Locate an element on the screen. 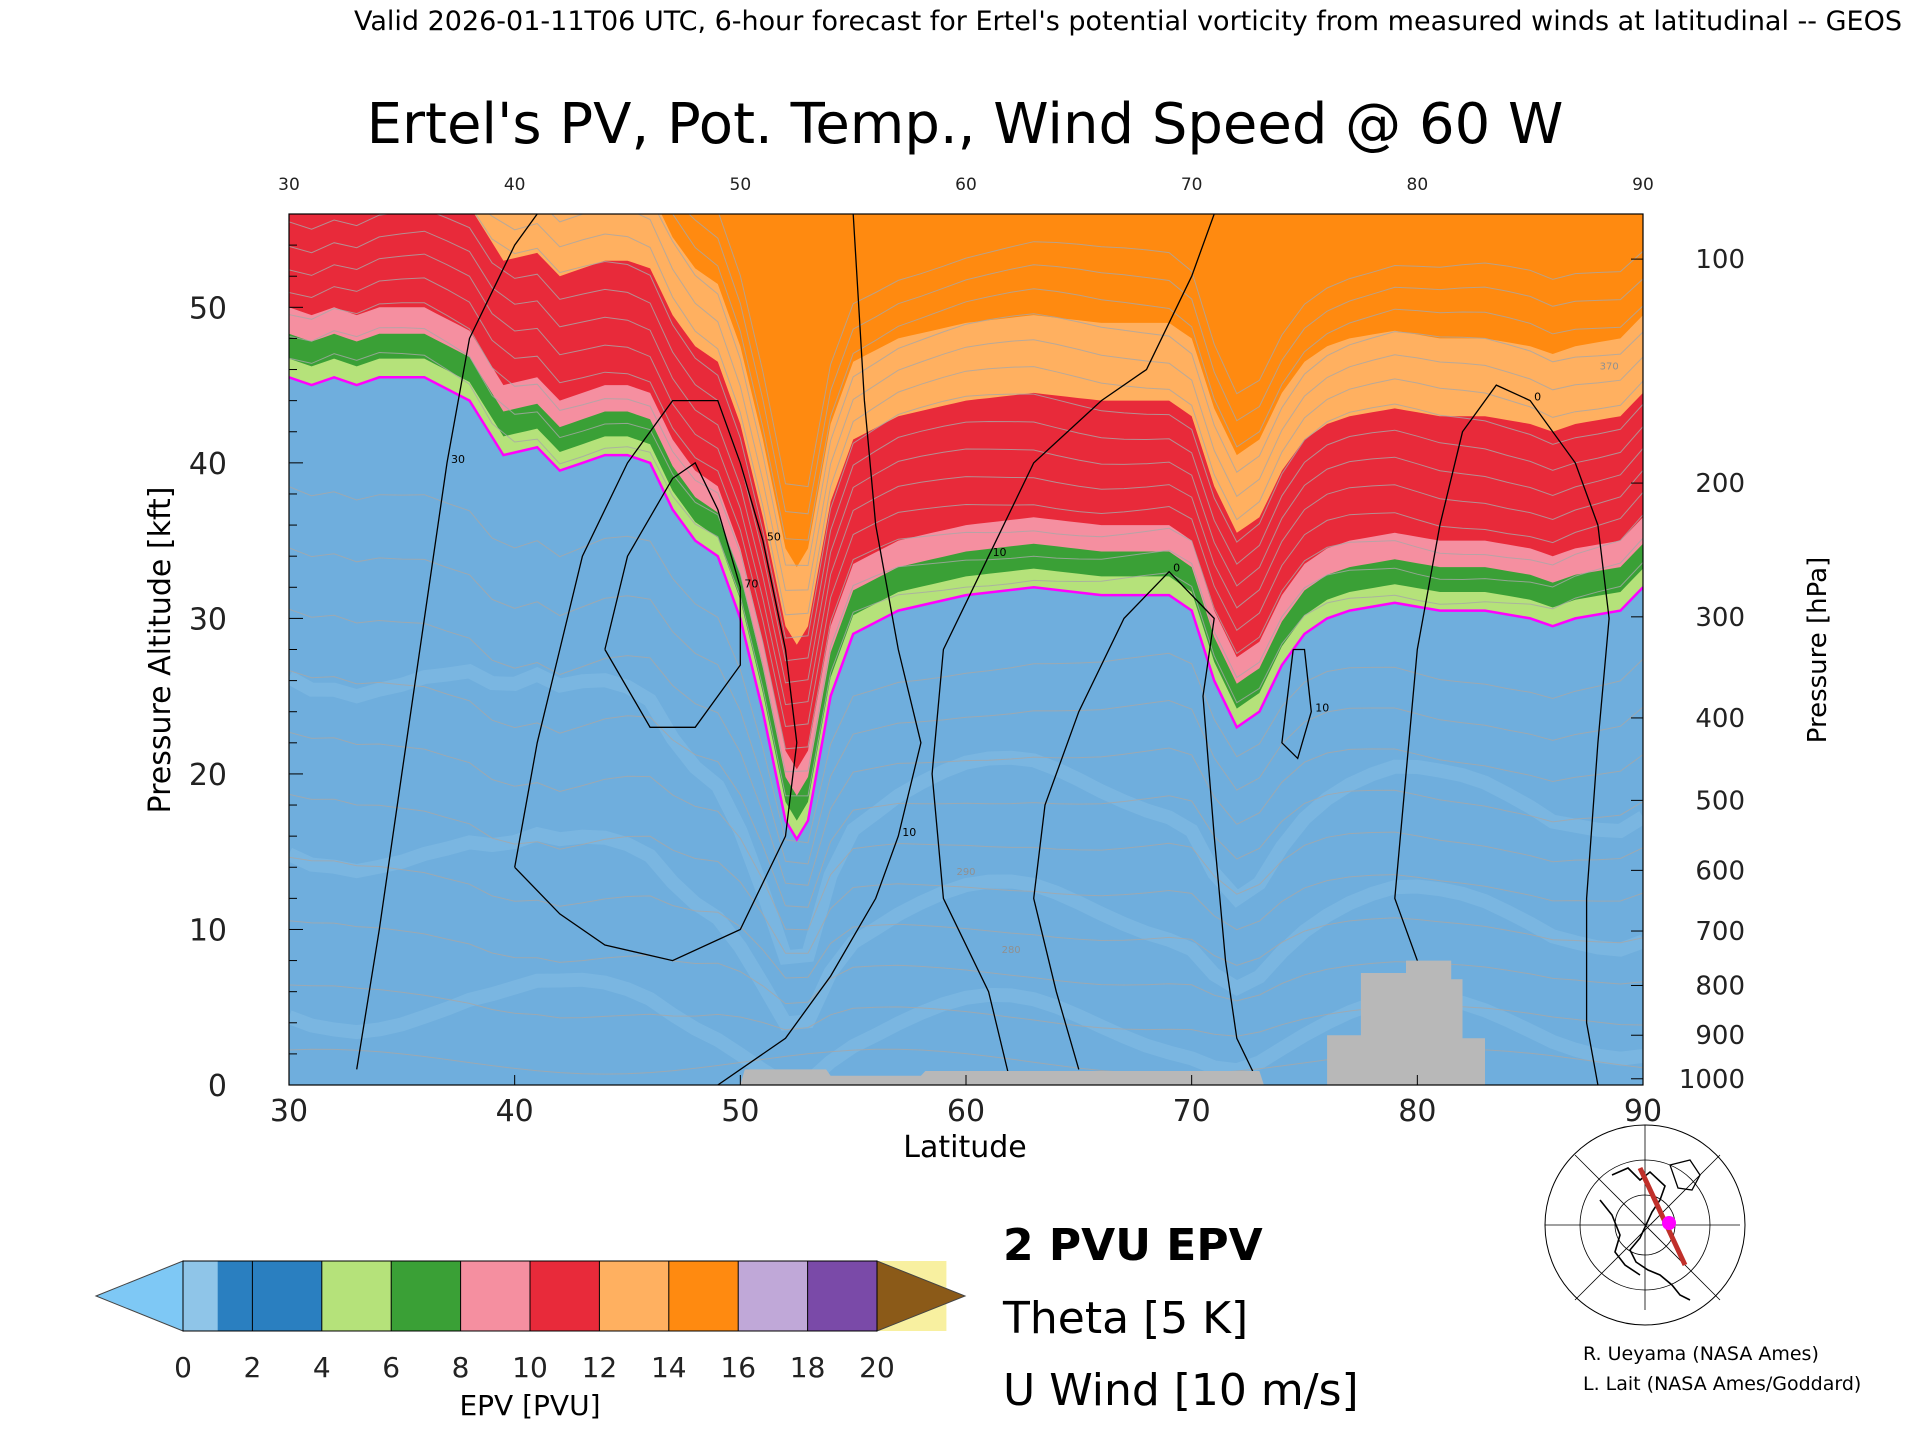 This screenshot has width=1920, height=1440. pressure-tick-label: 300 is located at coordinates (1720, 618).